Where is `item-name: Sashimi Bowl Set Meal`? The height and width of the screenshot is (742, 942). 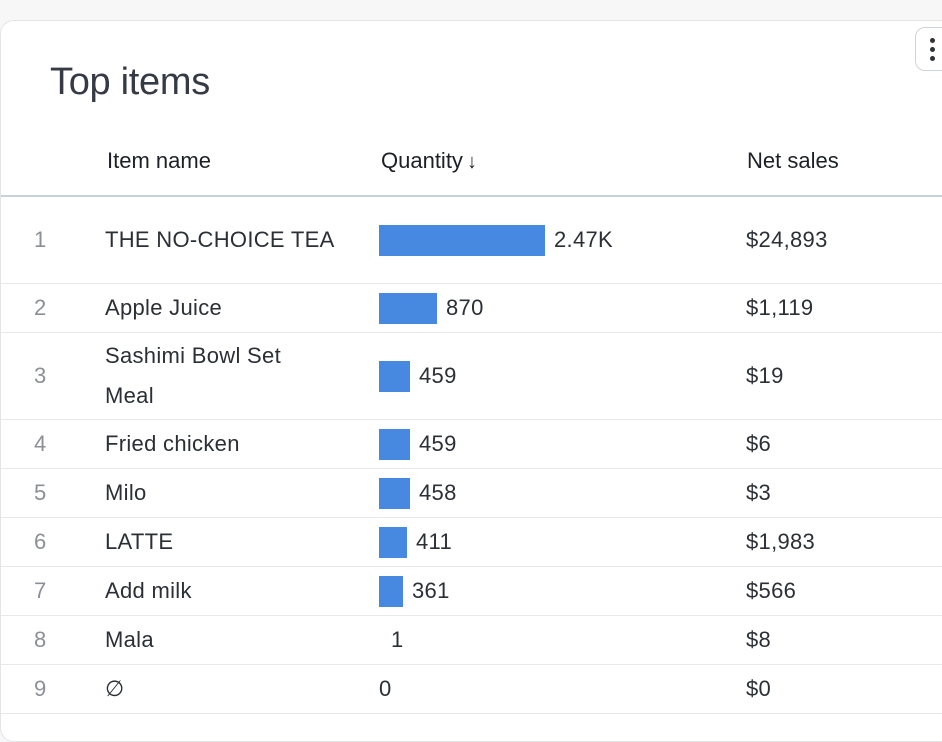
item-name: Sashimi Bowl Set Meal is located at coordinates (193, 375).